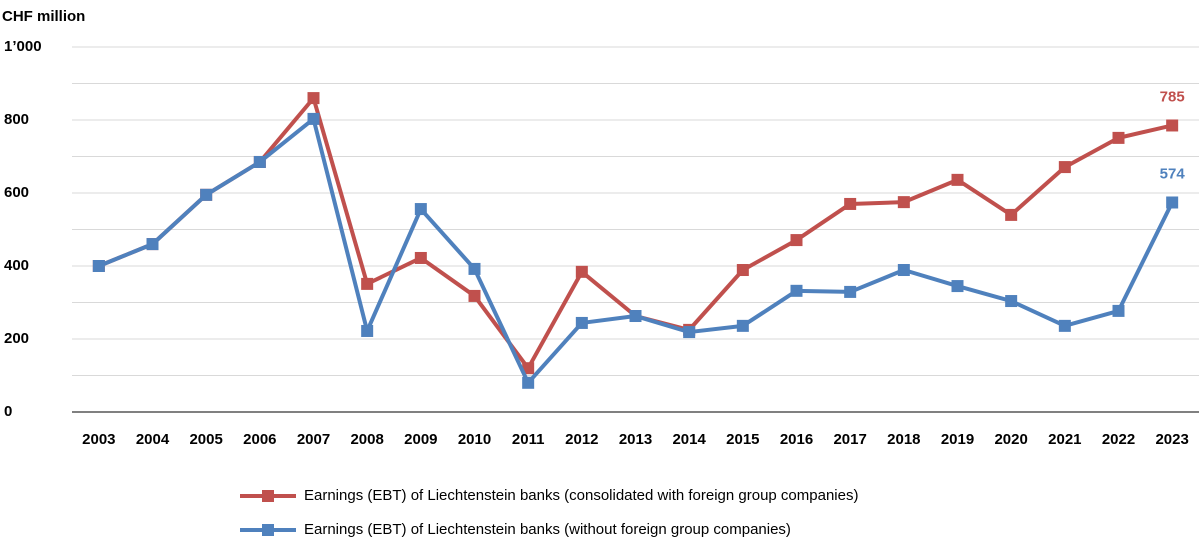  What do you see at coordinates (742, 439) in the screenshot?
I see `x-tick-label: 2015` at bounding box center [742, 439].